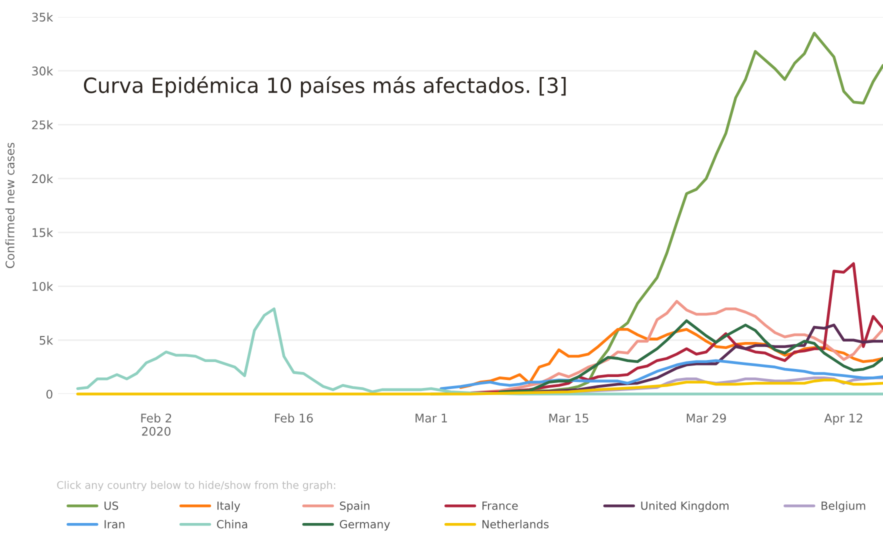  Describe the element at coordinates (706, 418) in the screenshot. I see `x-tick-label: Mar 29` at that location.